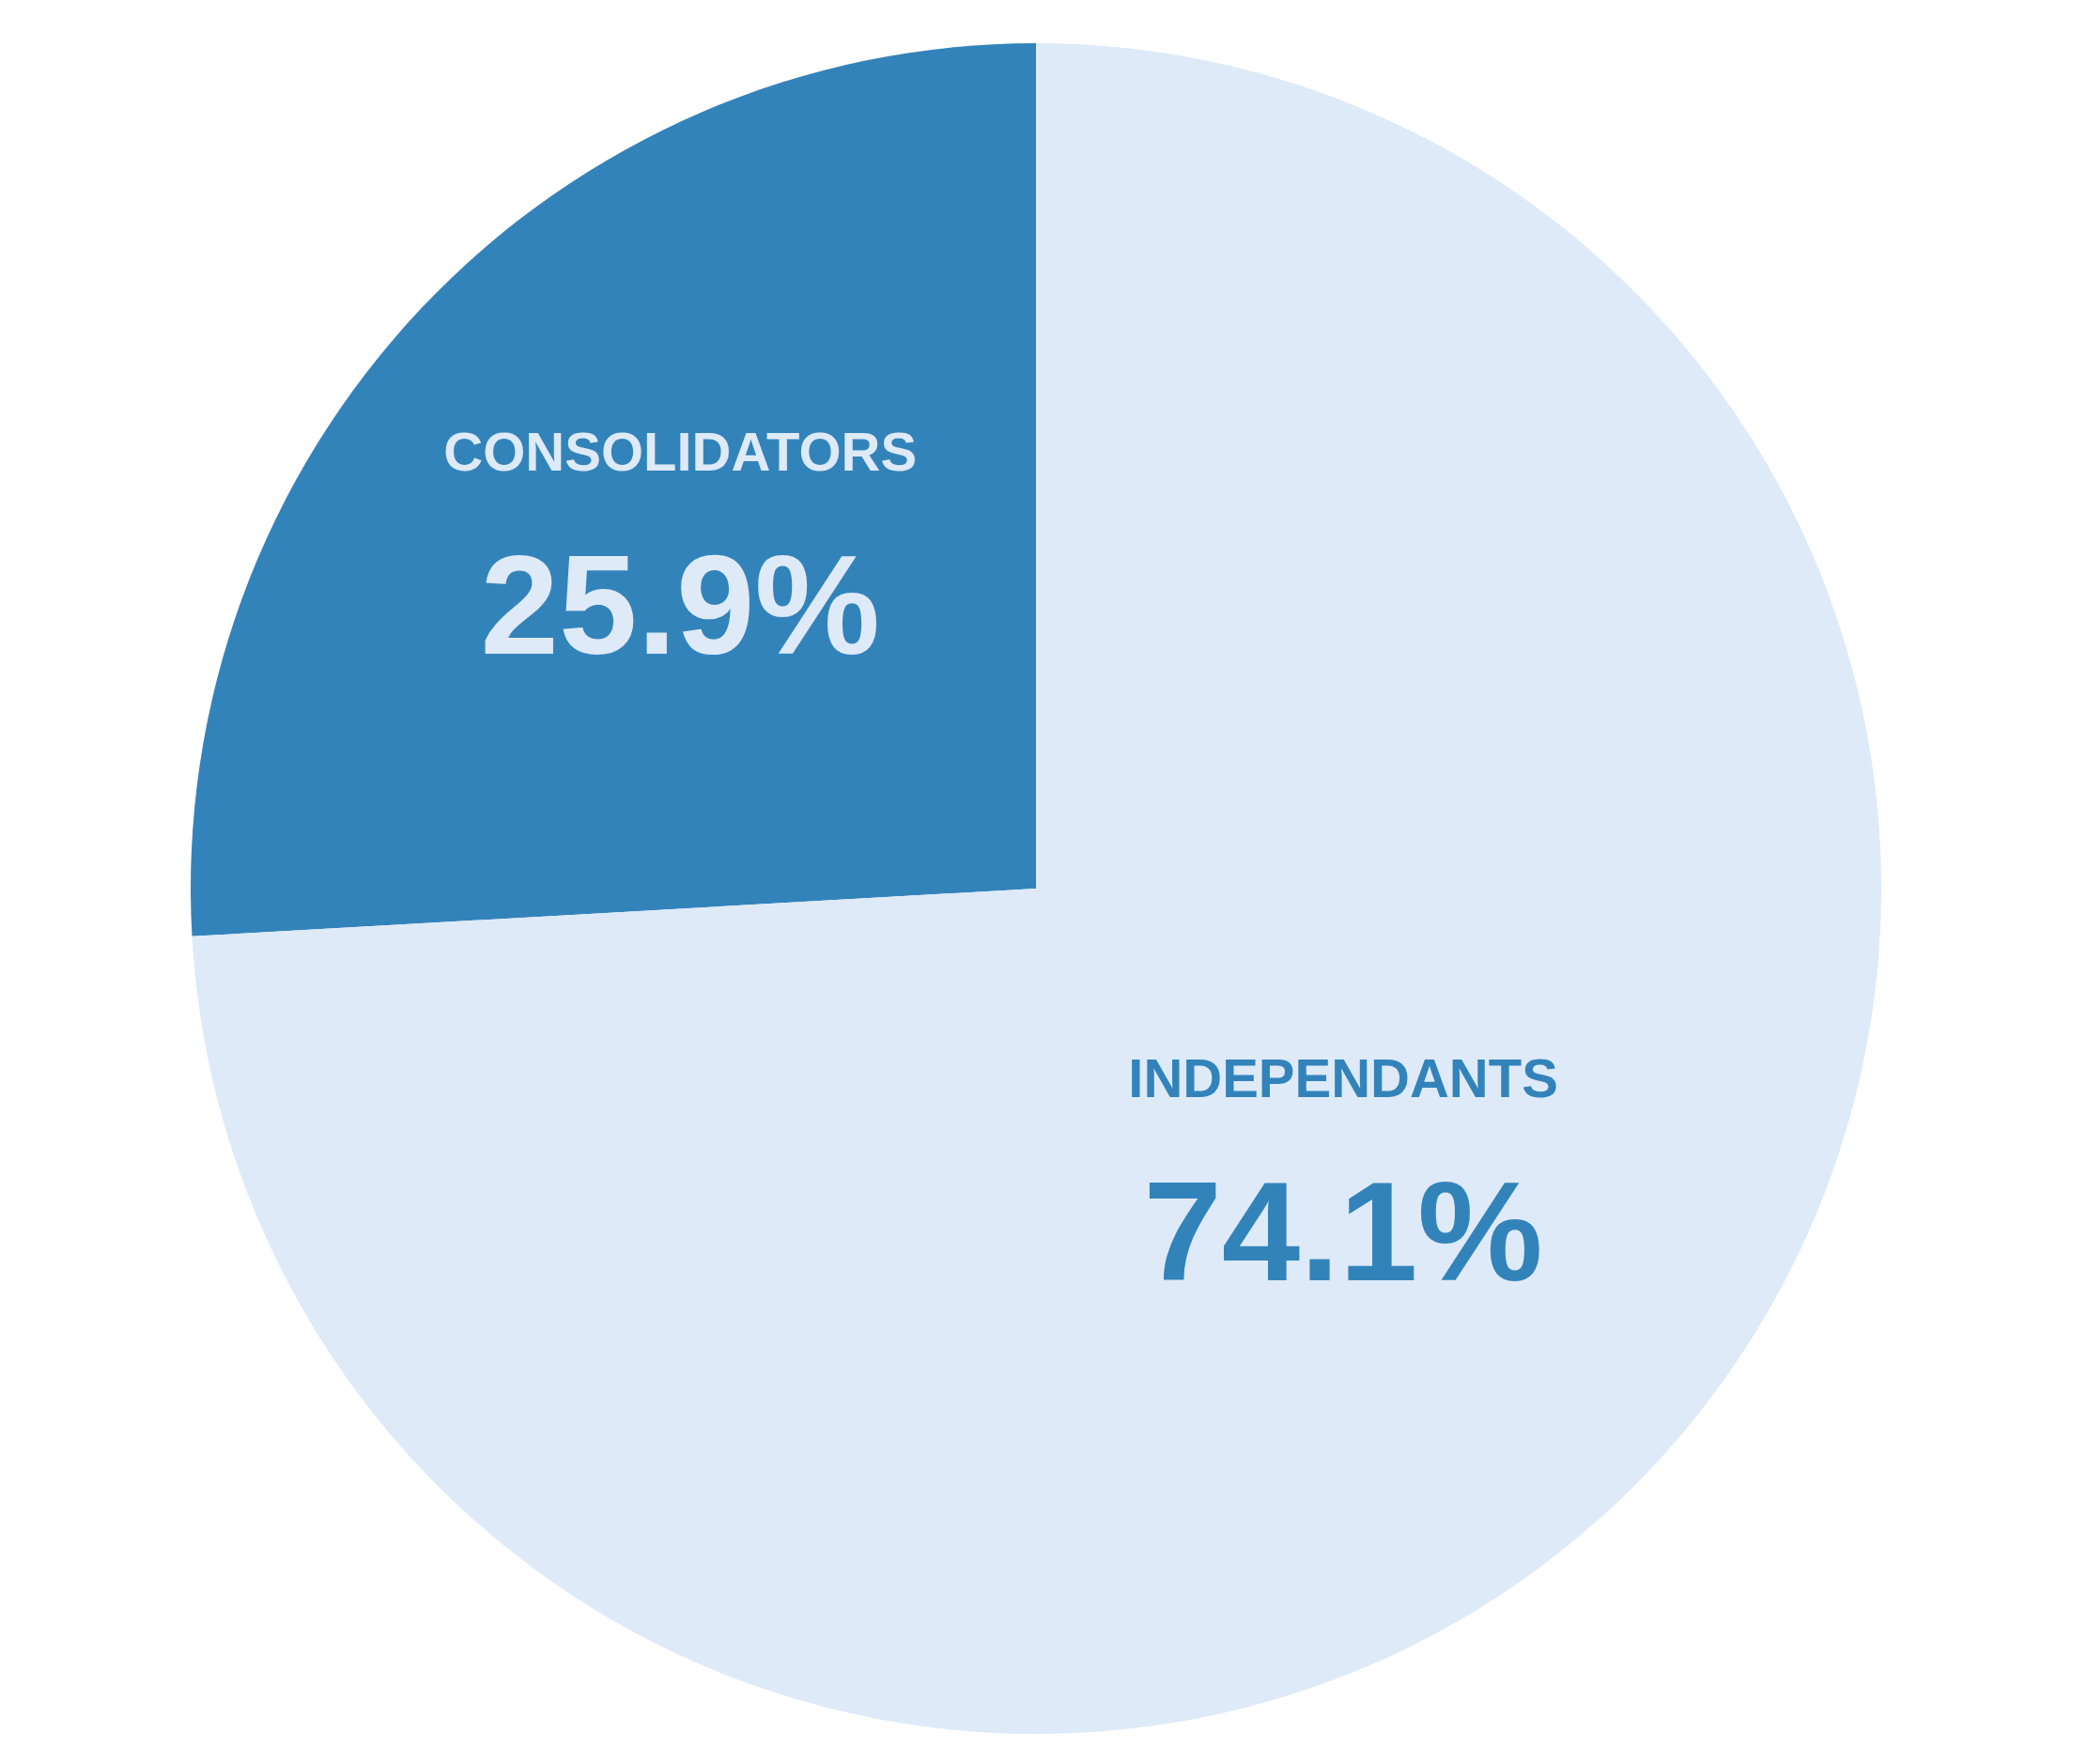 This screenshot has height=1764, width=2087. What do you see at coordinates (1343, 1078) in the screenshot?
I see `slice-label: INDEPENDANTS` at bounding box center [1343, 1078].